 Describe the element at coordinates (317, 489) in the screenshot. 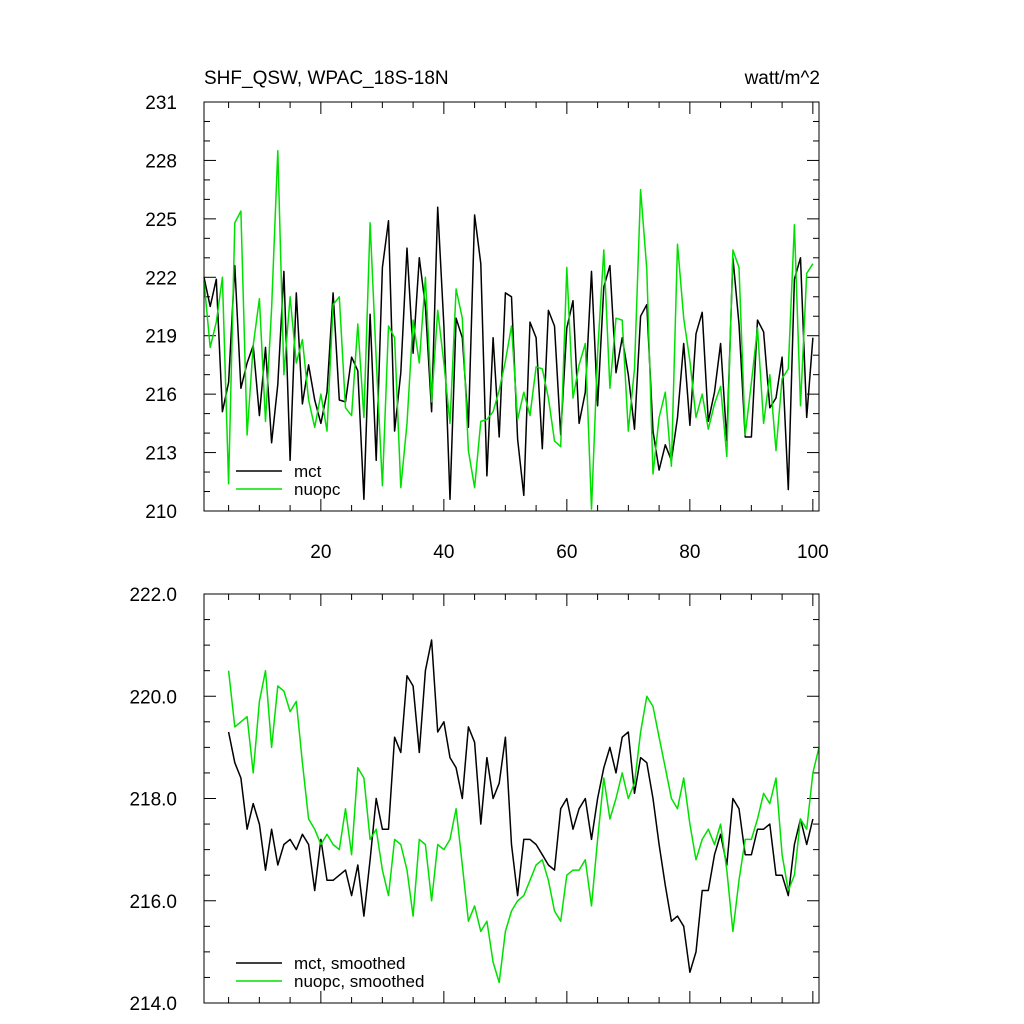

I see `legend-label-nuopc: nuopc` at that location.